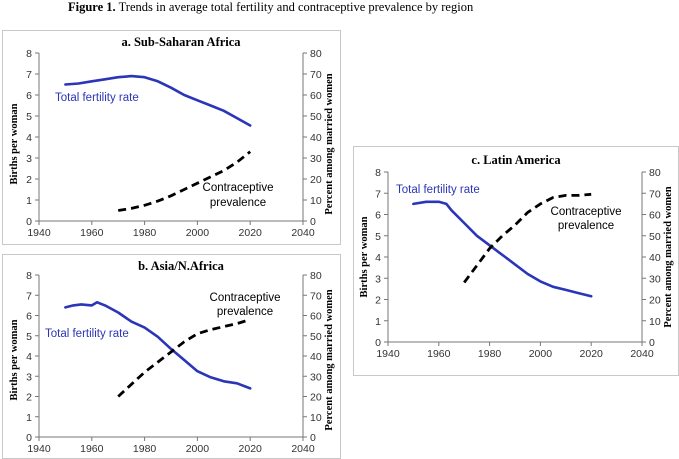 The height and width of the screenshot is (459, 679). I want to click on chart-title: a. Sub-Saharan Africa, so click(181, 42).